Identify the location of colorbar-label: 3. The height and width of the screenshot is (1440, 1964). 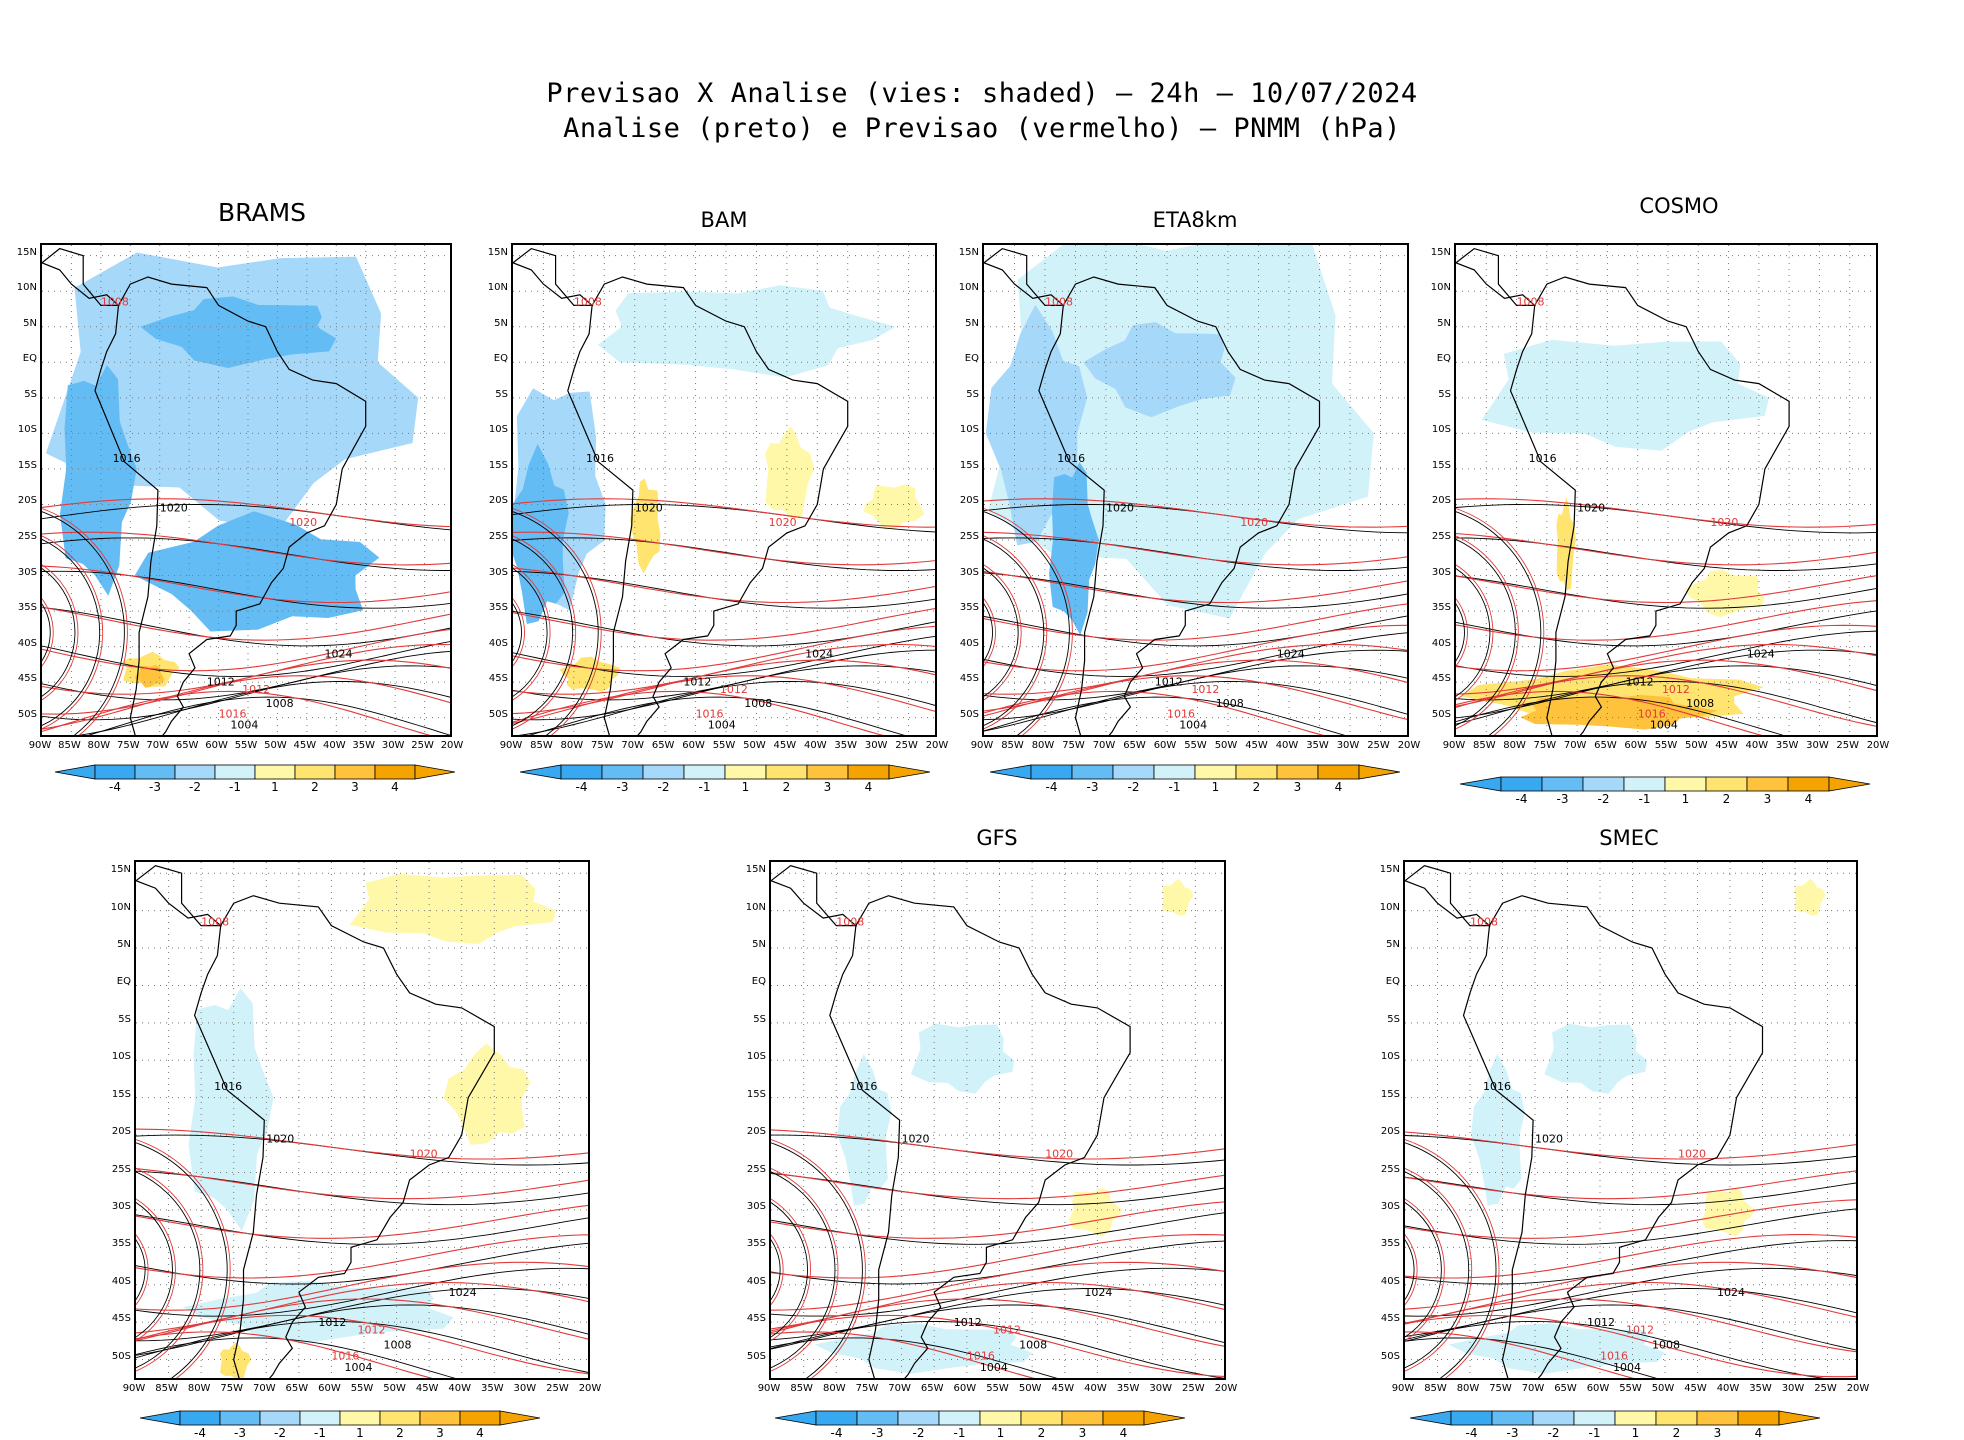
(440, 1433).